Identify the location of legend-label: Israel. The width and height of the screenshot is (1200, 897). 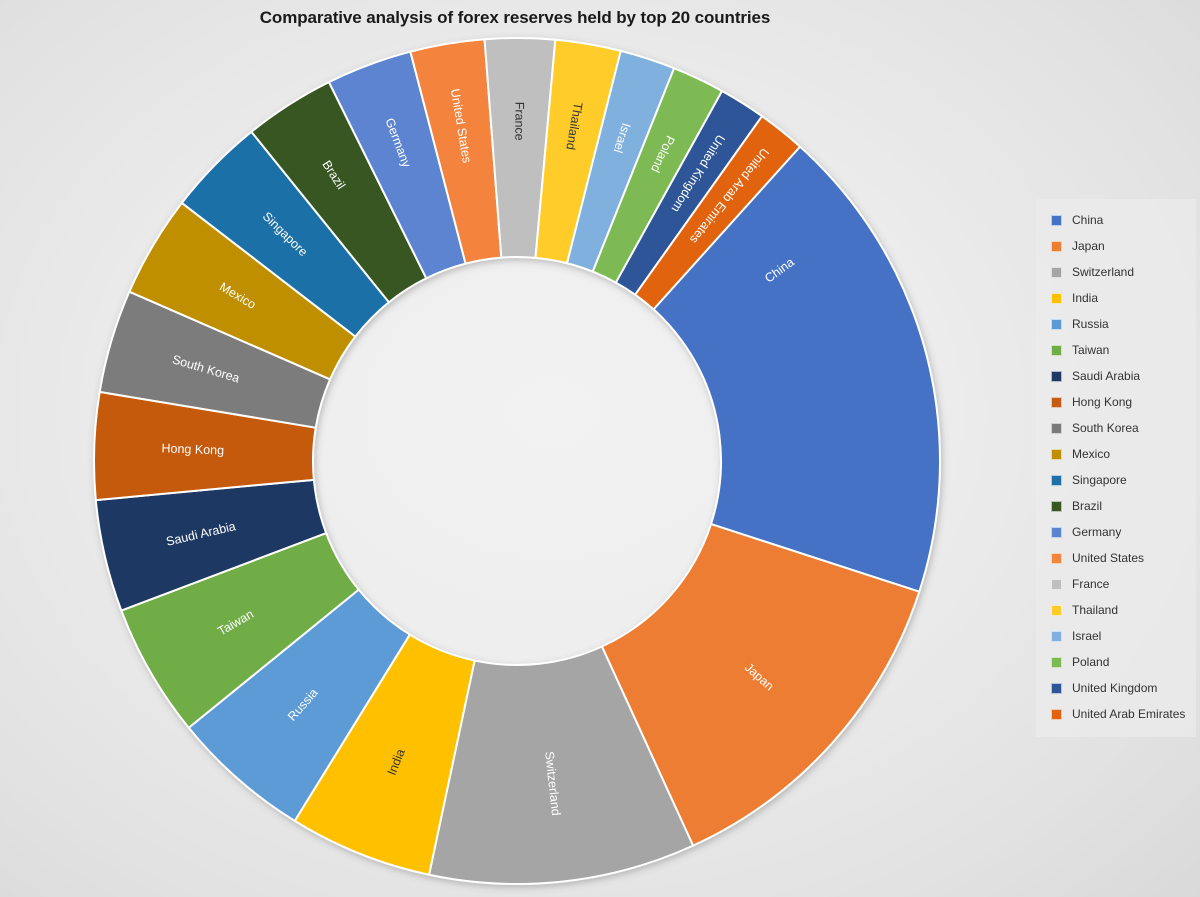
(1087, 636).